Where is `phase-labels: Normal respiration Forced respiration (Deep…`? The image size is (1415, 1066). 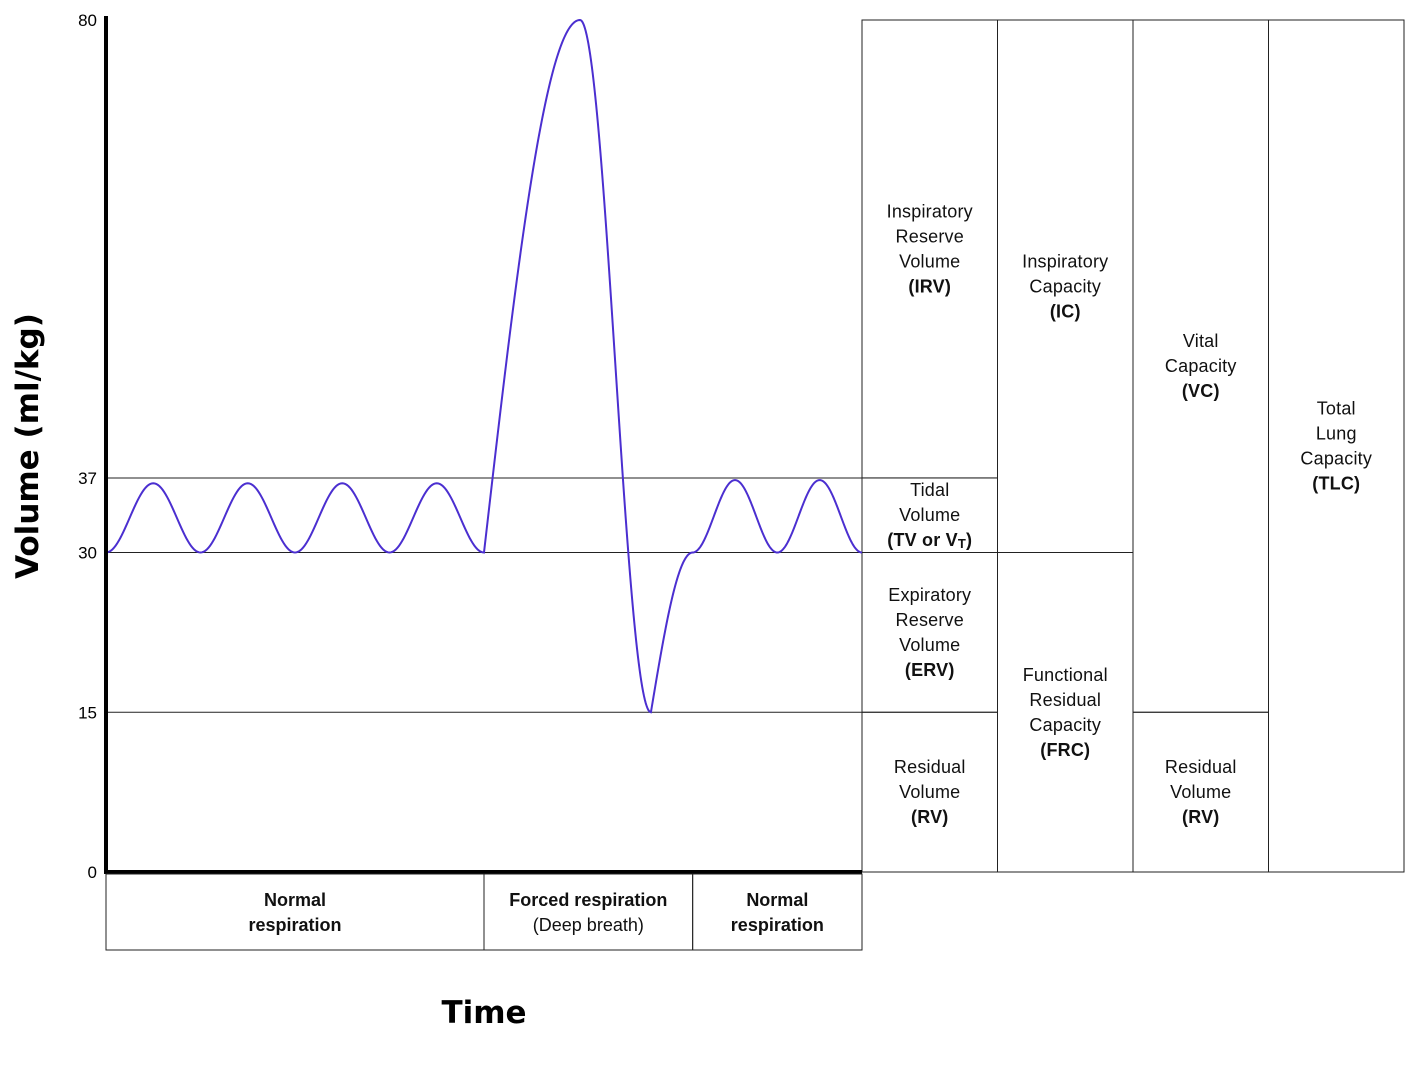 phase-labels: Normal respiration Forced respiration (Deep… is located at coordinates (484, 912).